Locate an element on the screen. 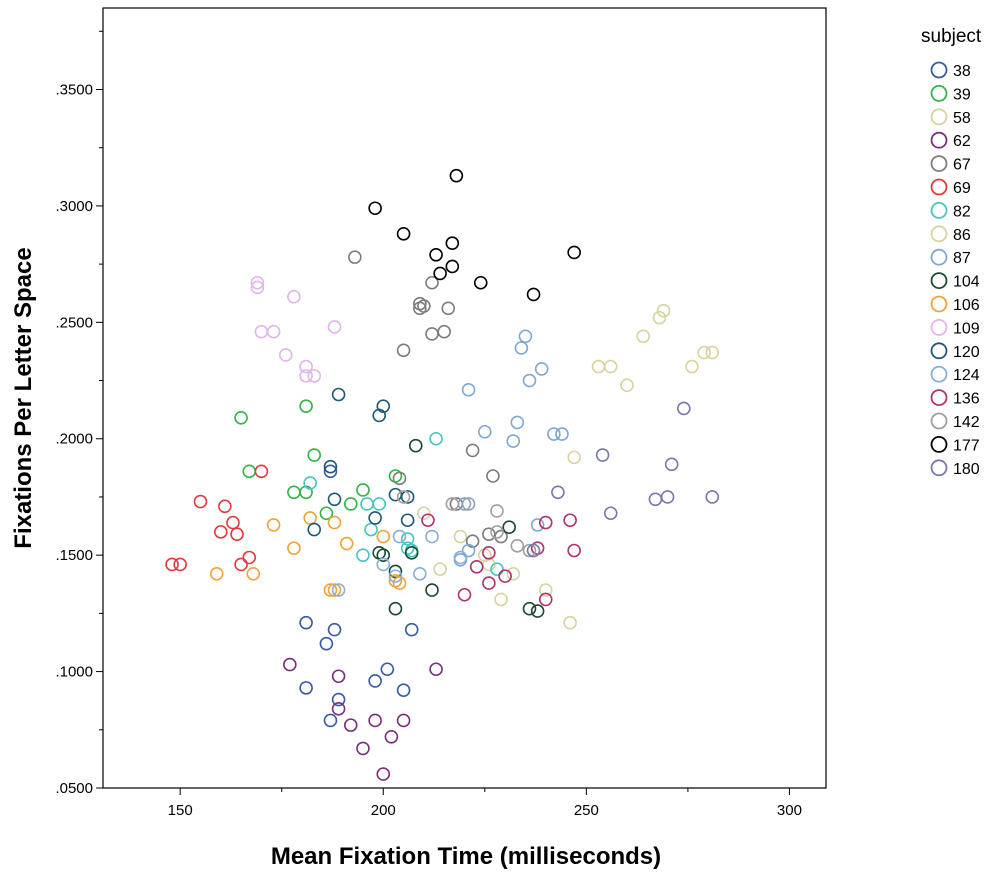 This screenshot has width=1005, height=876. x-axis-title: Mean Fixation Time (milliseconds) is located at coordinates (466, 856).